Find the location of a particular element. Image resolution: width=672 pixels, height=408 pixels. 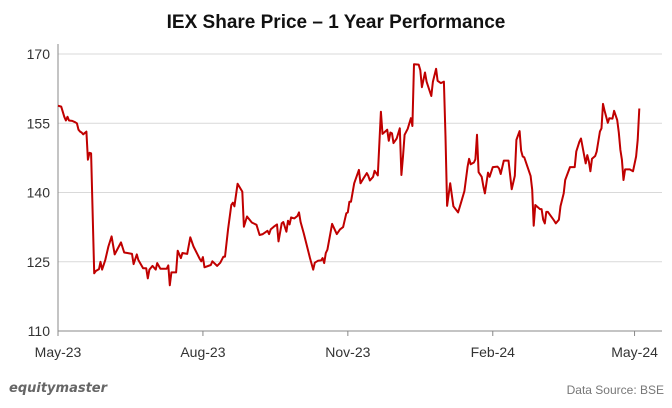

y-tick-label: 140 is located at coordinates (39, 193).